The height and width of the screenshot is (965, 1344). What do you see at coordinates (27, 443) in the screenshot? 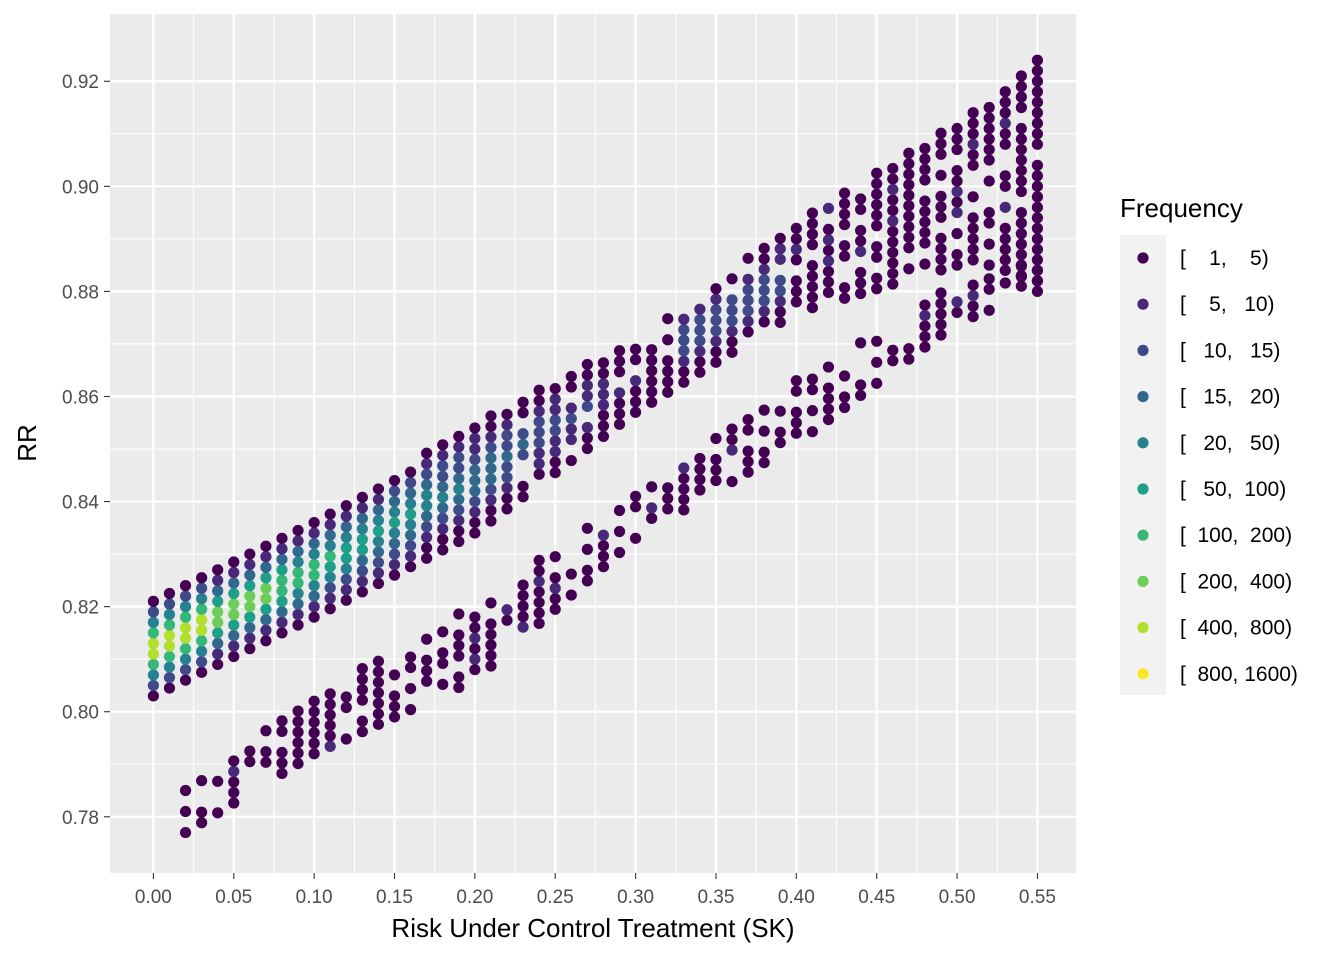
I see `y-axis-title: RR` at bounding box center [27, 443].